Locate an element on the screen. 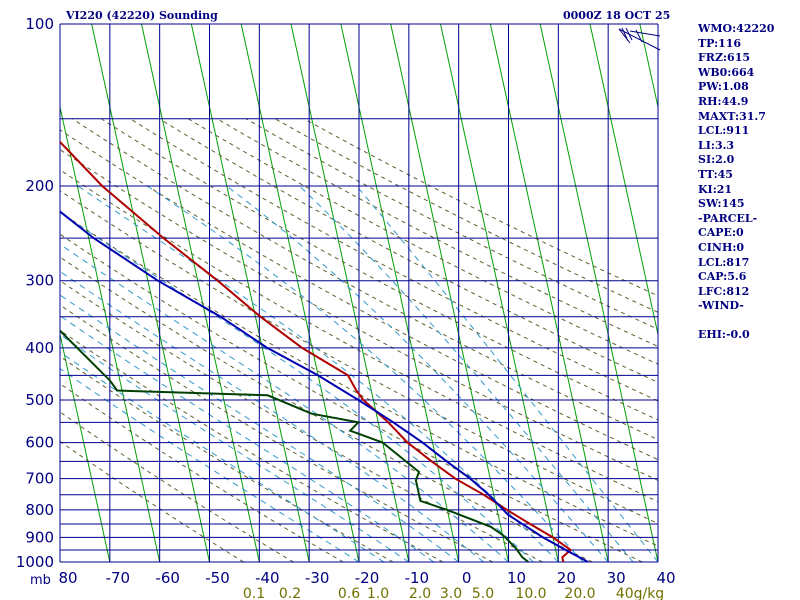 The height and width of the screenshot is (600, 800). index-item: LFC:812 is located at coordinates (724, 291).